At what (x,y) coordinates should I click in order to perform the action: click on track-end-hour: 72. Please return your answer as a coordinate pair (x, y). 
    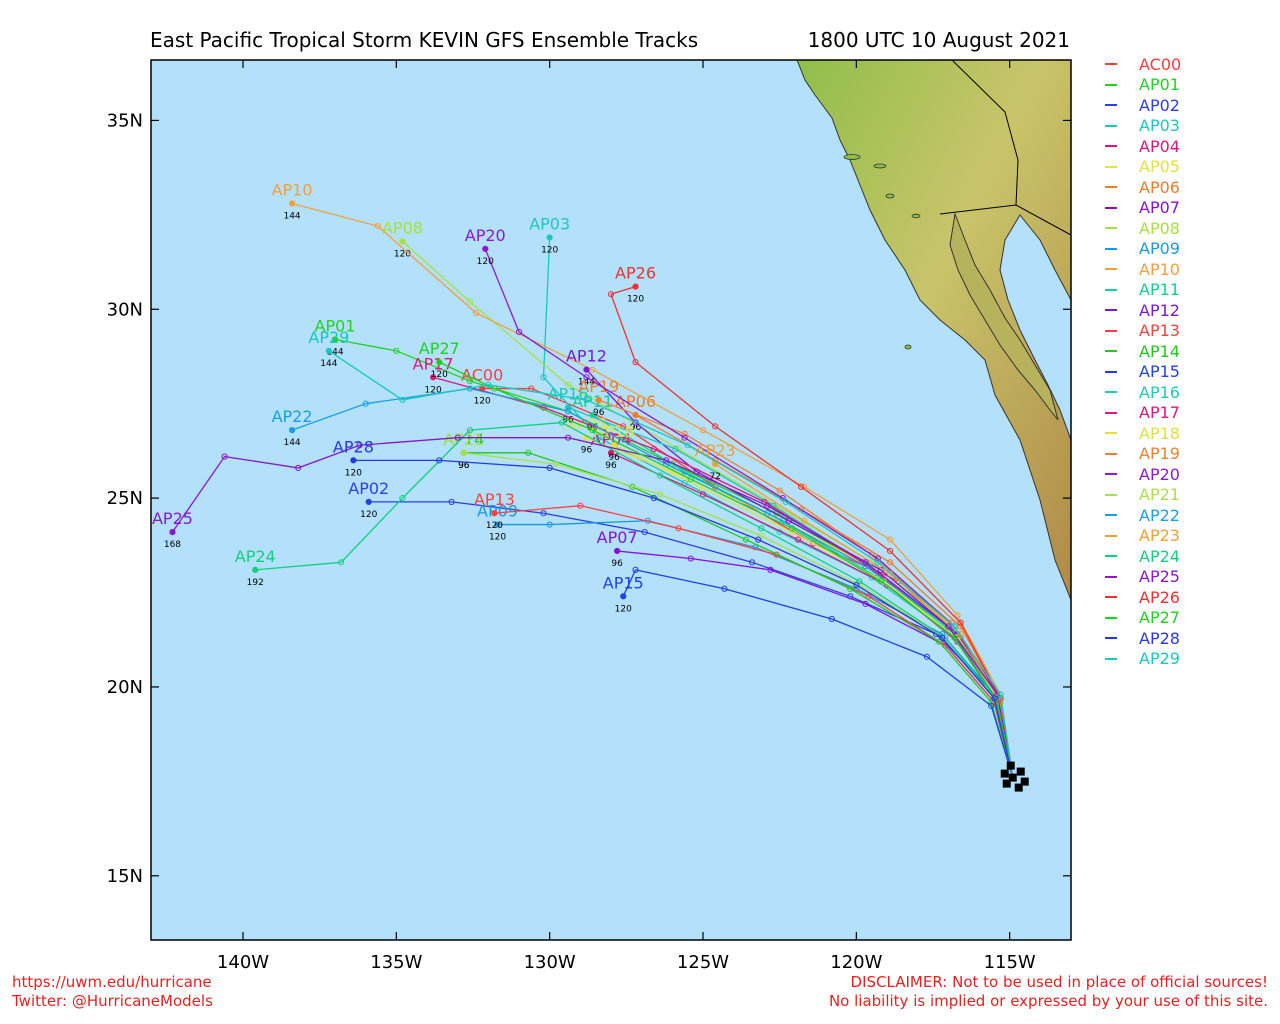
    Looking at the image, I should click on (715, 477).